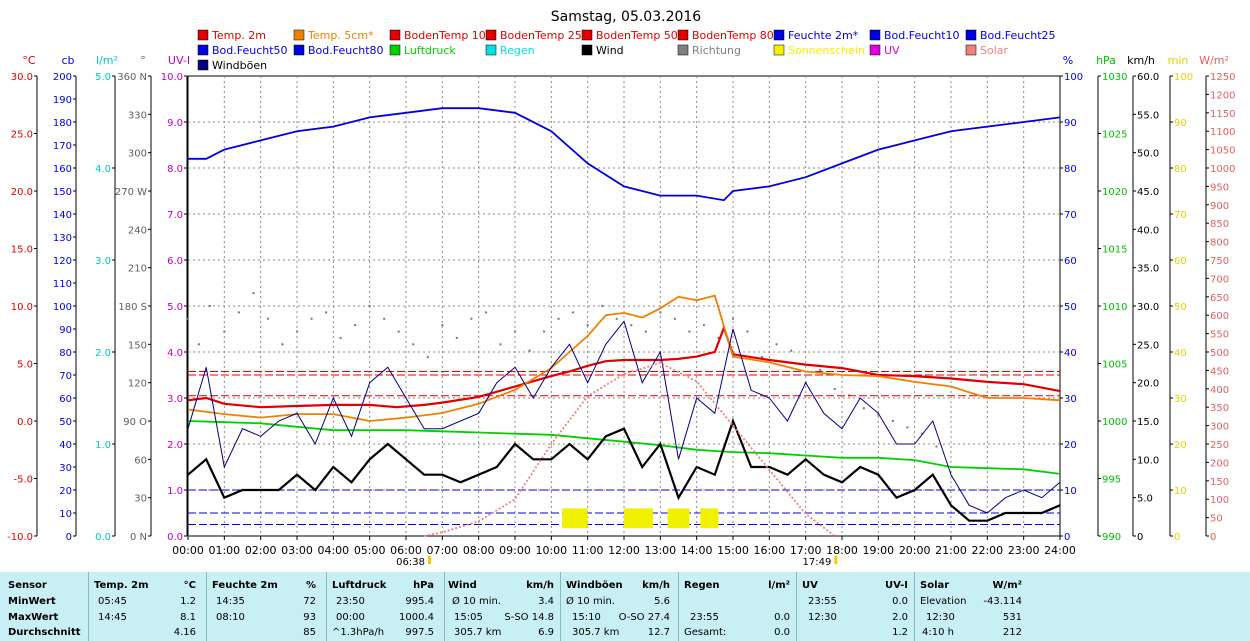  What do you see at coordinates (639, 518) in the screenshot?
I see `sunshine-bar` at bounding box center [639, 518].